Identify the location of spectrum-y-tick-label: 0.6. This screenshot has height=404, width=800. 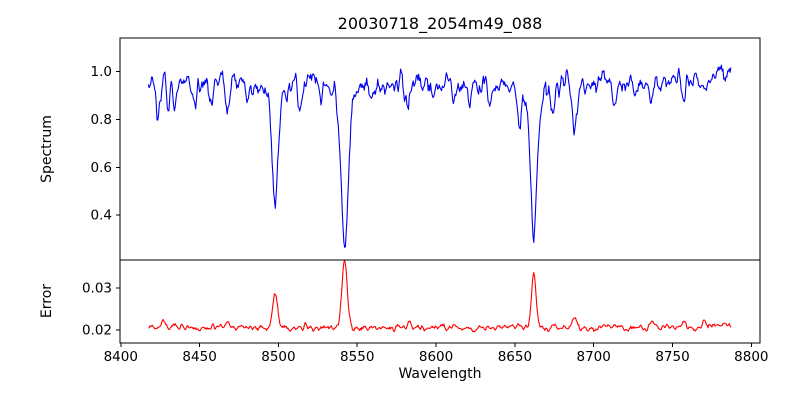
(101, 168).